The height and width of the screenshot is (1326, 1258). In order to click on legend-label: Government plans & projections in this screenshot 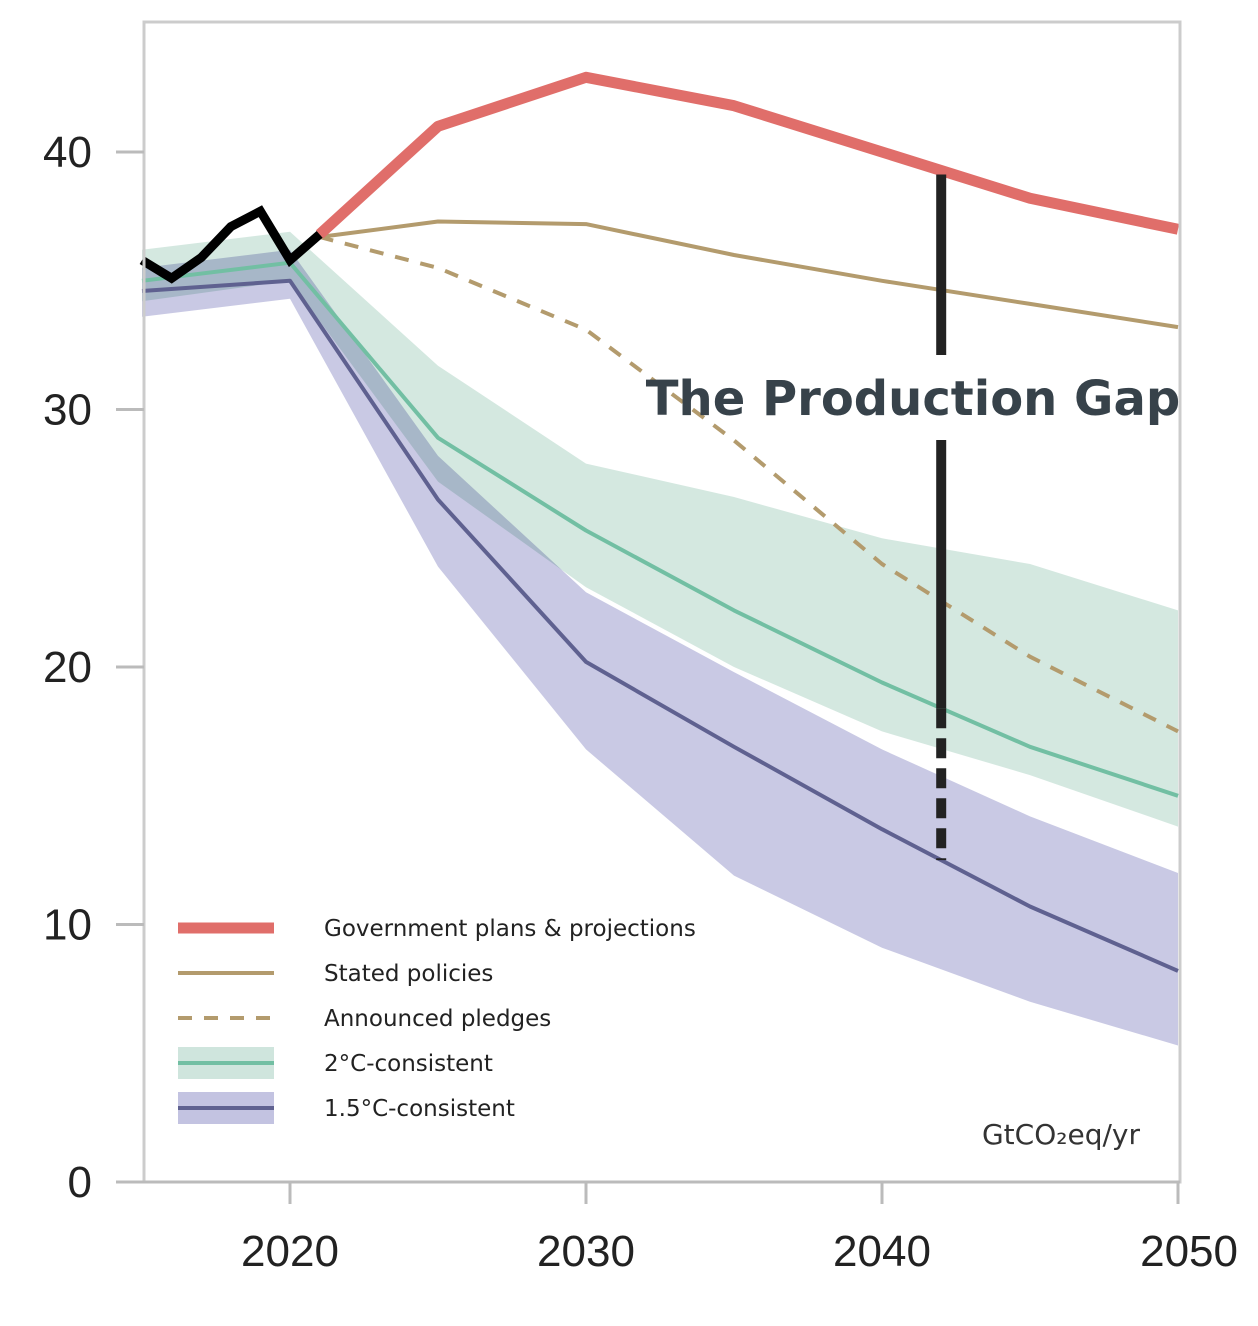, I will do `click(510, 929)`.